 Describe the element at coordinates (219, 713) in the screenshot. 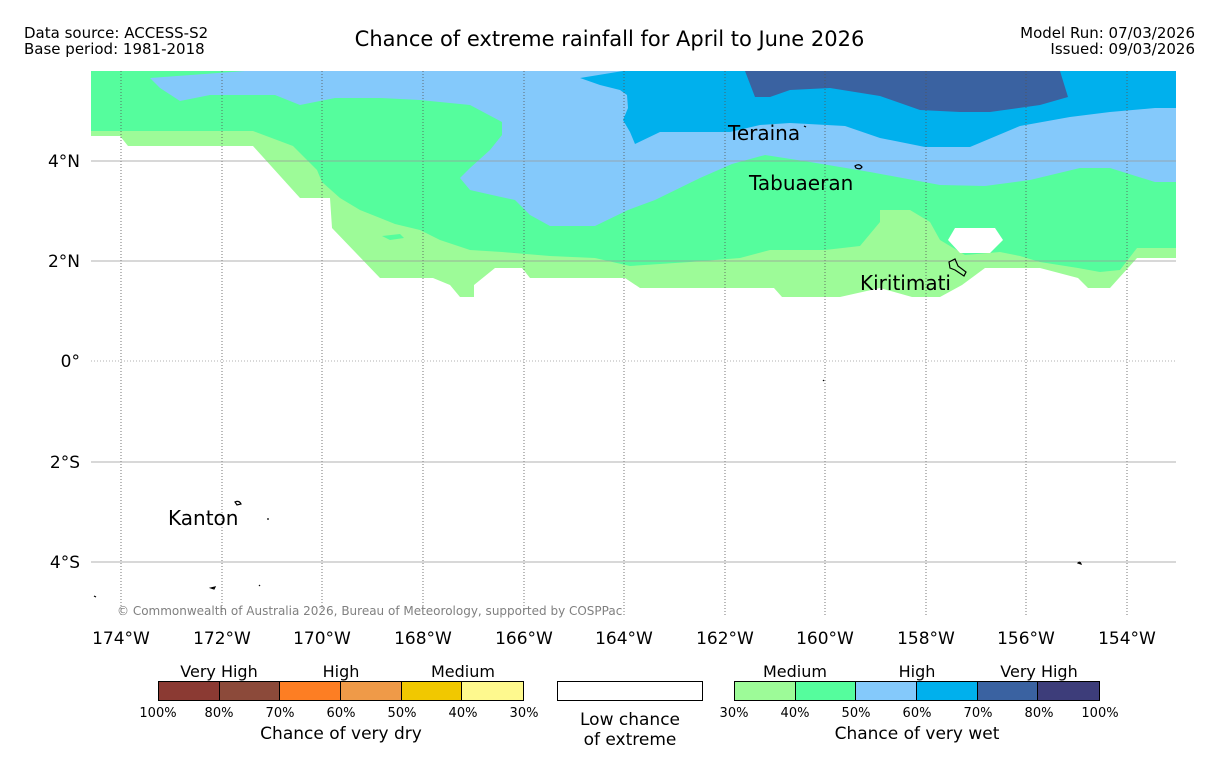

I see `legend-dry-tick-label: 80%` at that location.